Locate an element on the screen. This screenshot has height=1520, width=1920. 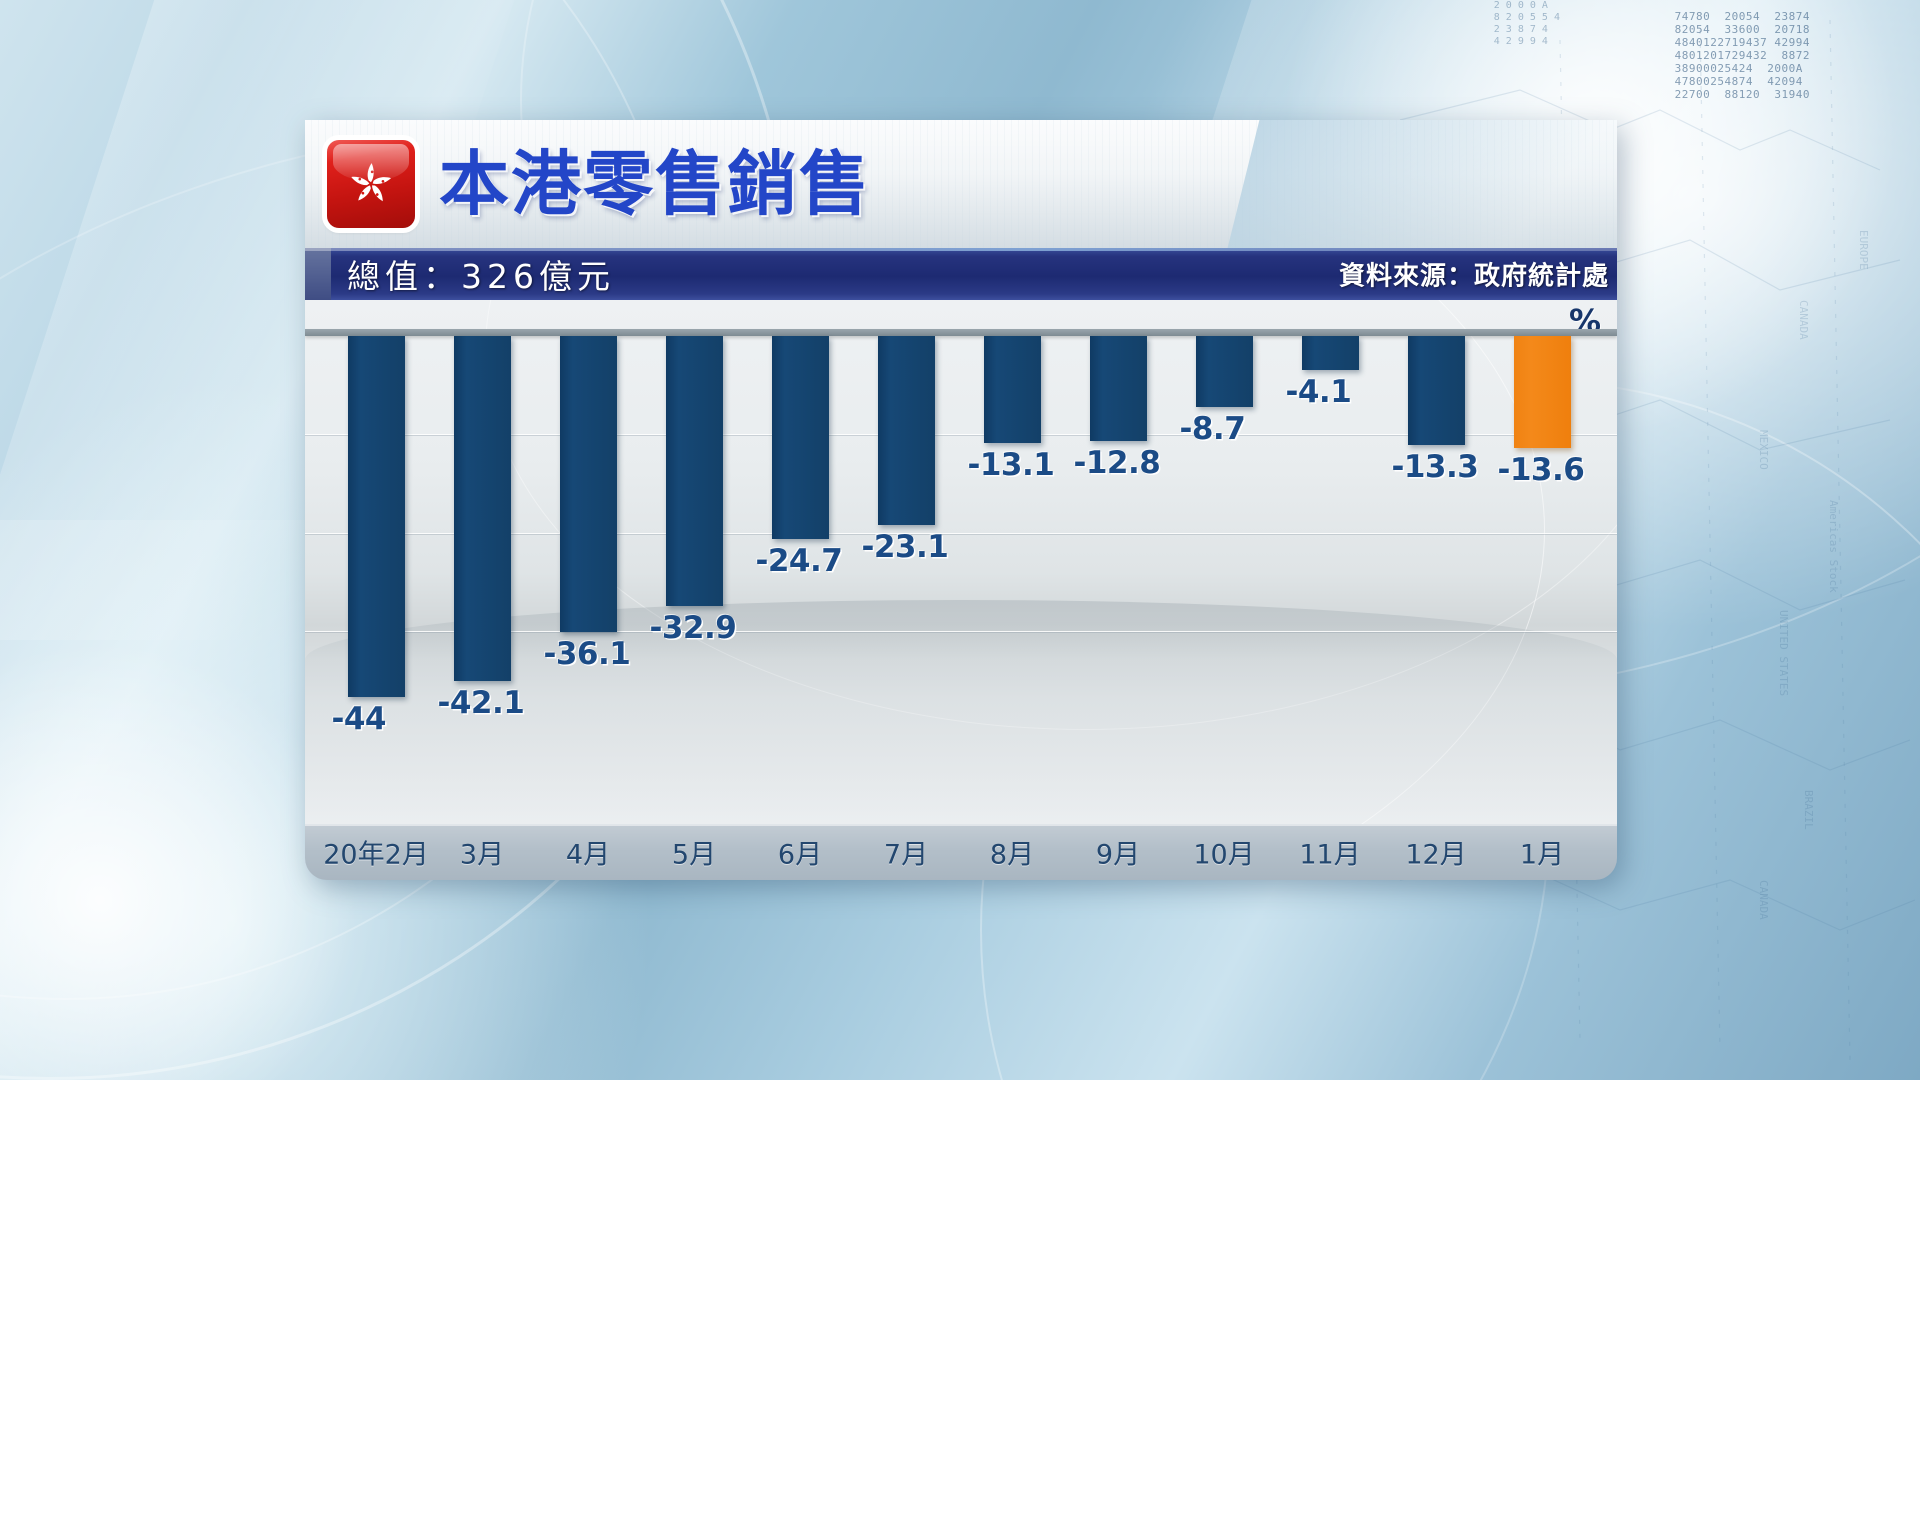
total-value-label: 總值：326億元 is located at coordinates (473, 274).